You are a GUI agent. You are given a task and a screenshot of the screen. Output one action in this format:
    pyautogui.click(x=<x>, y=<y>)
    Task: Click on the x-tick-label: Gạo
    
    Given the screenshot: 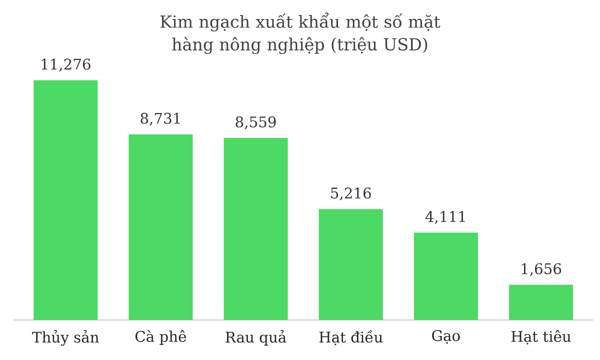 What is the action you would take?
    pyautogui.click(x=446, y=337)
    